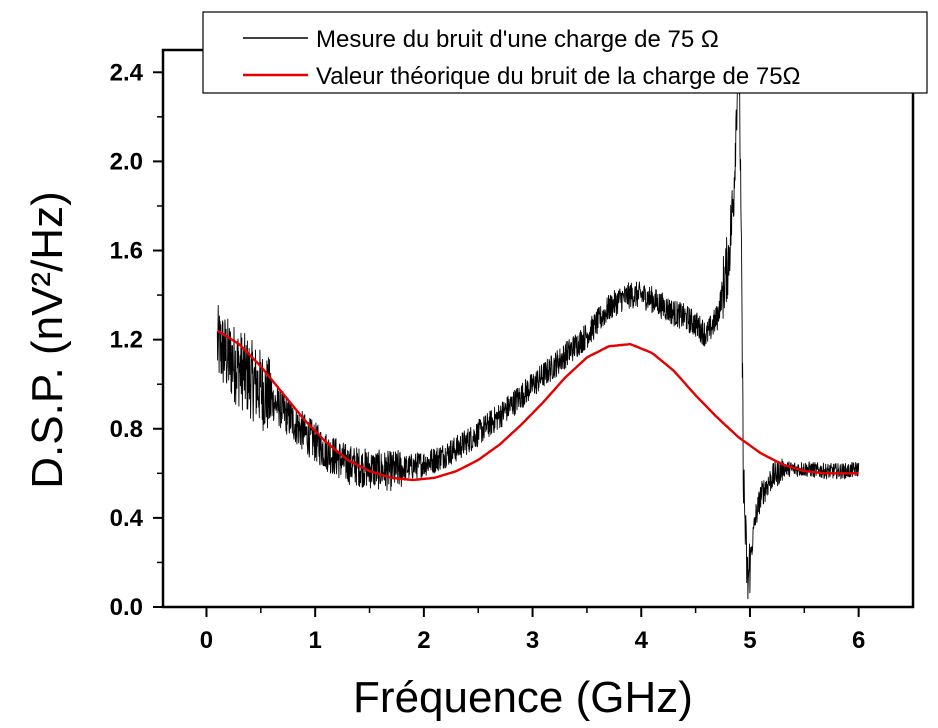 The width and height of the screenshot is (938, 728). What do you see at coordinates (126, 429) in the screenshot?
I see `y-tick-label: 0.8` at bounding box center [126, 429].